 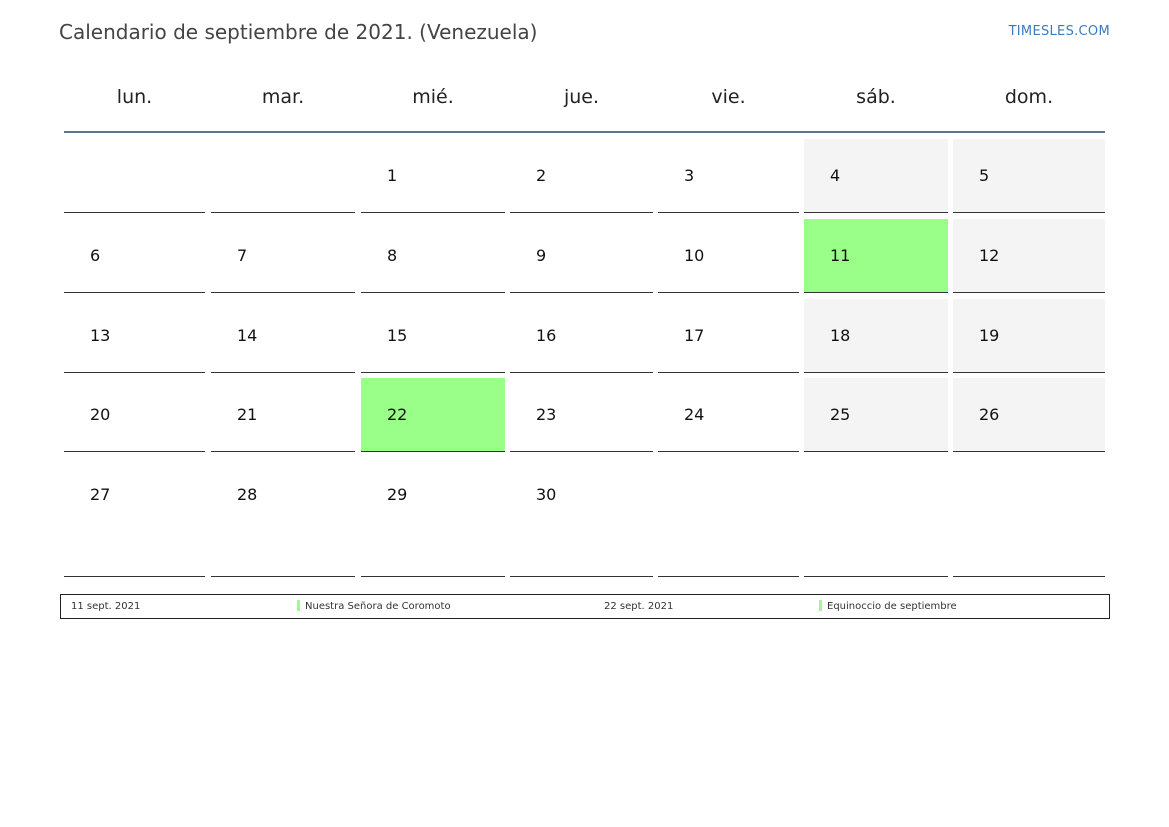 What do you see at coordinates (694, 335) in the screenshot?
I see `day-number: 17` at bounding box center [694, 335].